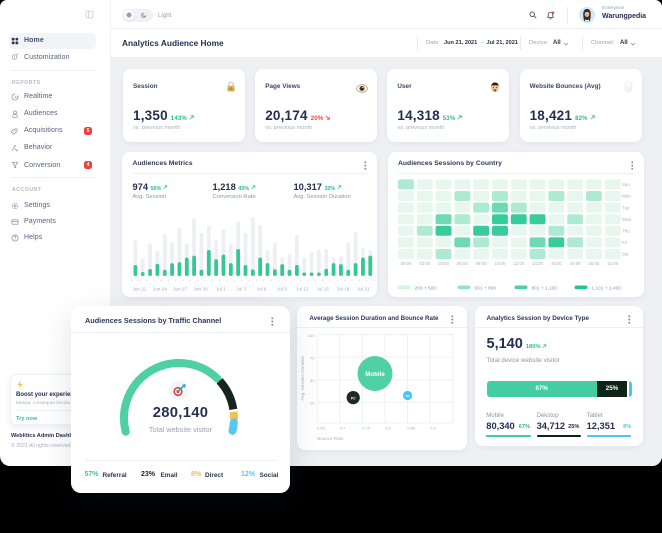 Image resolution: width=662 pixels, height=533 pixels. What do you see at coordinates (544, 289) in the screenshot?
I see `svg-text: 801 + 1,100` at bounding box center [544, 289].